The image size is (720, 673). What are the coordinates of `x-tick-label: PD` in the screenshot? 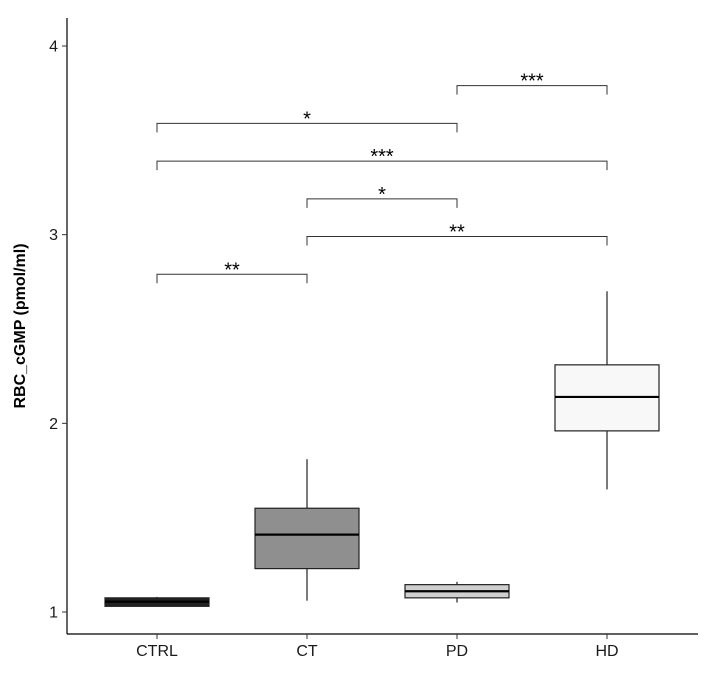 It's located at (457, 651).